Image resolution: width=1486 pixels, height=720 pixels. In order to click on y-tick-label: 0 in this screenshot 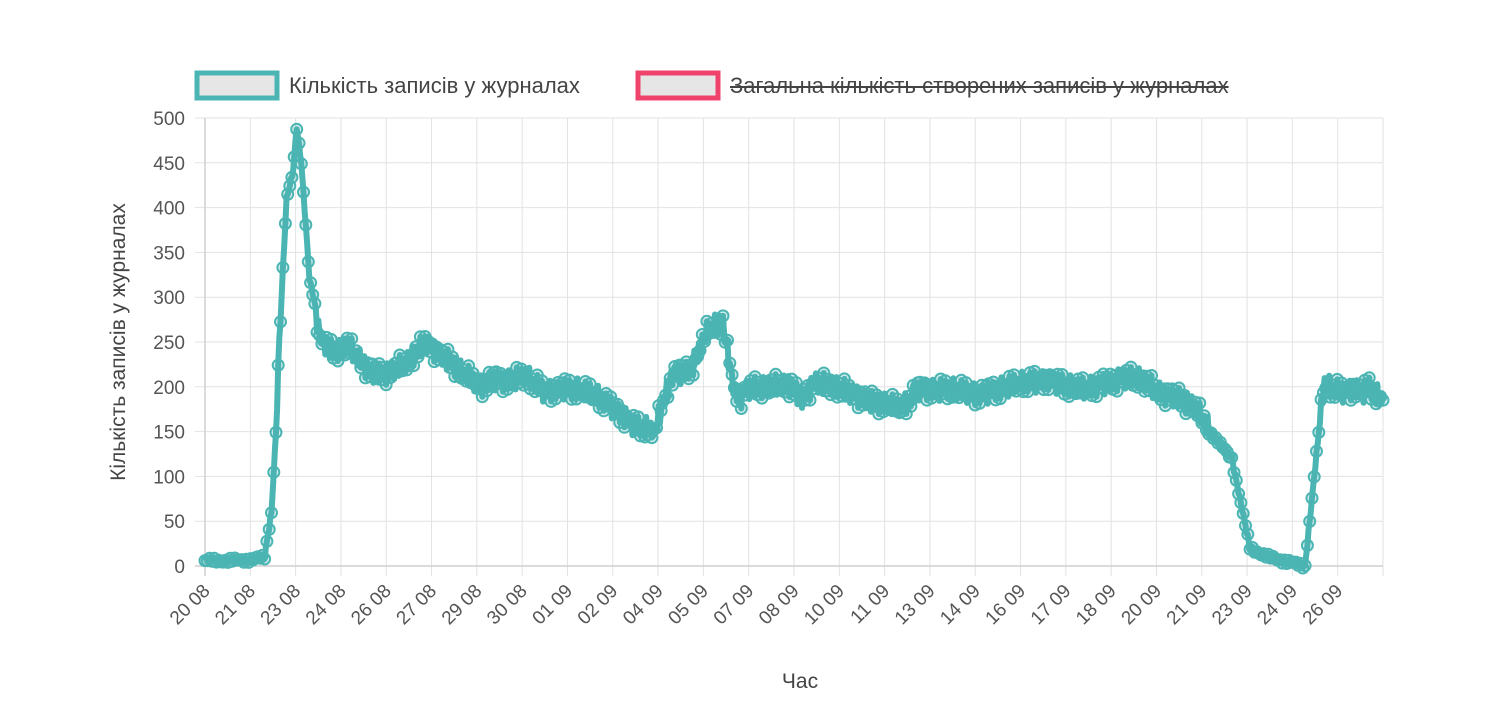, I will do `click(179, 567)`.